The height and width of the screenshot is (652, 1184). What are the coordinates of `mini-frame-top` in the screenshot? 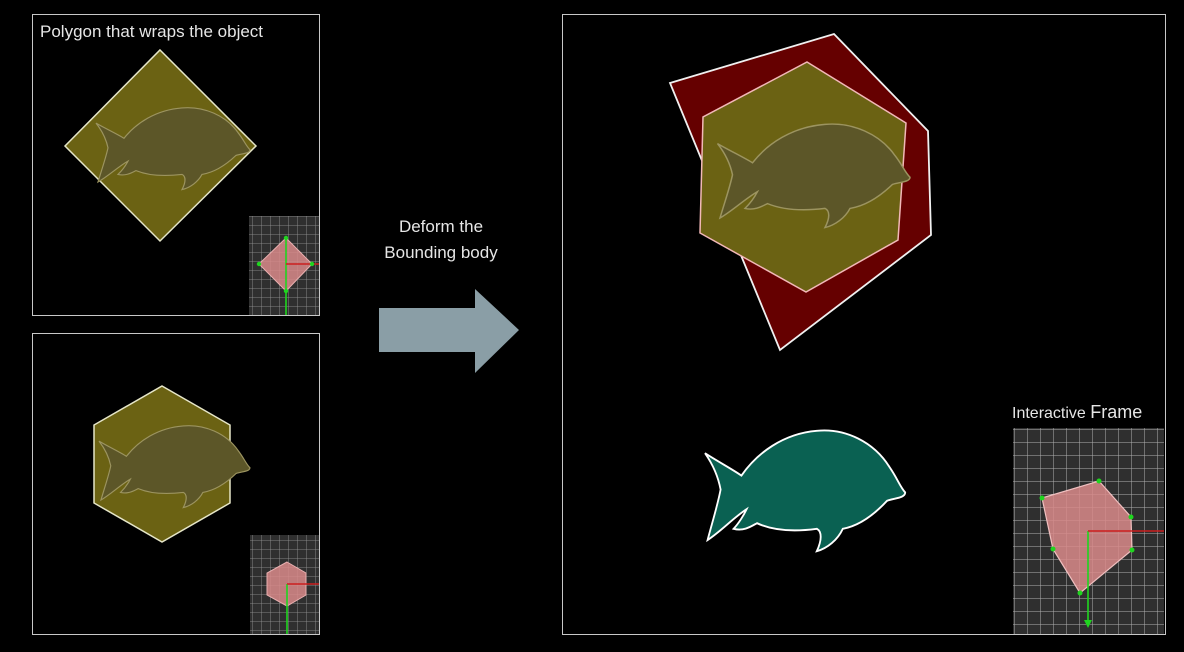 It's located at (284, 265).